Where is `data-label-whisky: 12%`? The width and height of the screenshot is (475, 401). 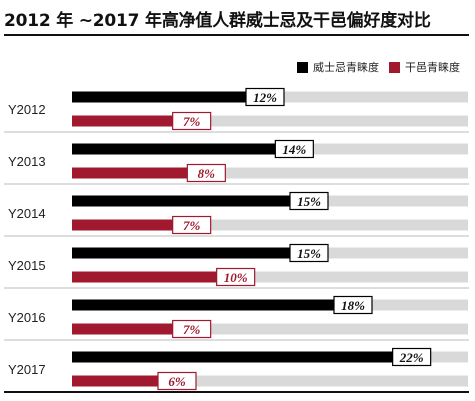 data-label-whisky: 12% is located at coordinates (265, 97).